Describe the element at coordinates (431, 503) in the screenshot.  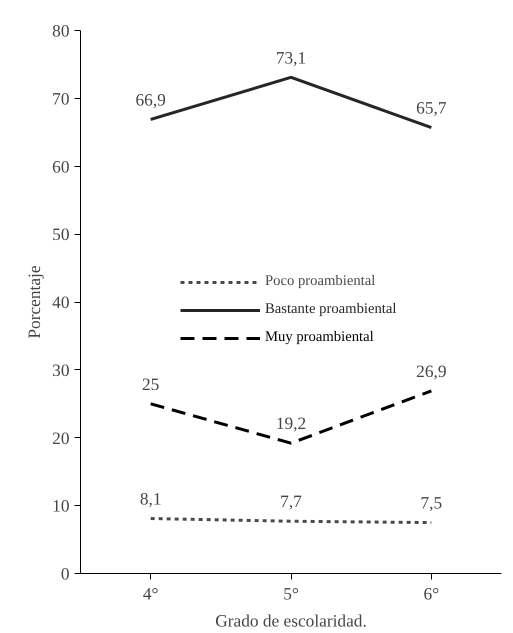
I see `data-label: 7,5` at that location.